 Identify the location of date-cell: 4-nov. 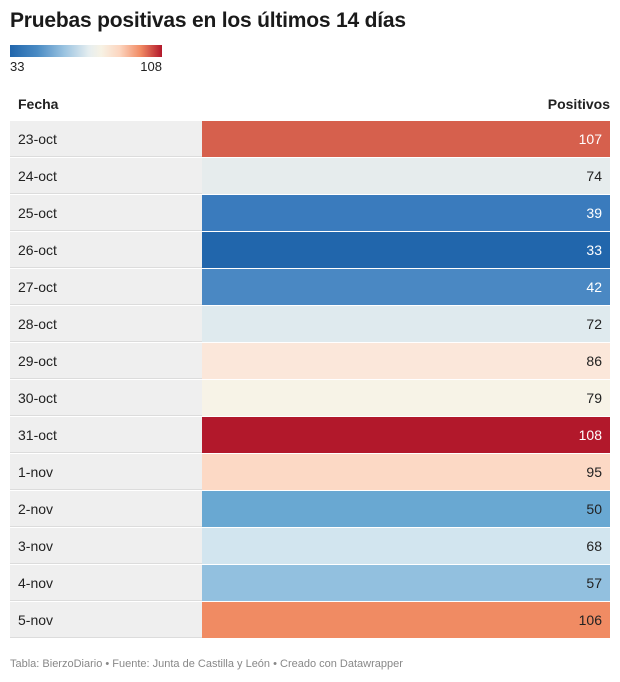
(106, 583).